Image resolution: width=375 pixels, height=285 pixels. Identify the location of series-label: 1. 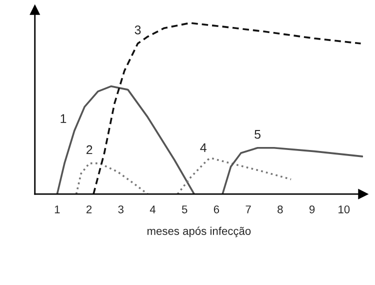
(63, 118).